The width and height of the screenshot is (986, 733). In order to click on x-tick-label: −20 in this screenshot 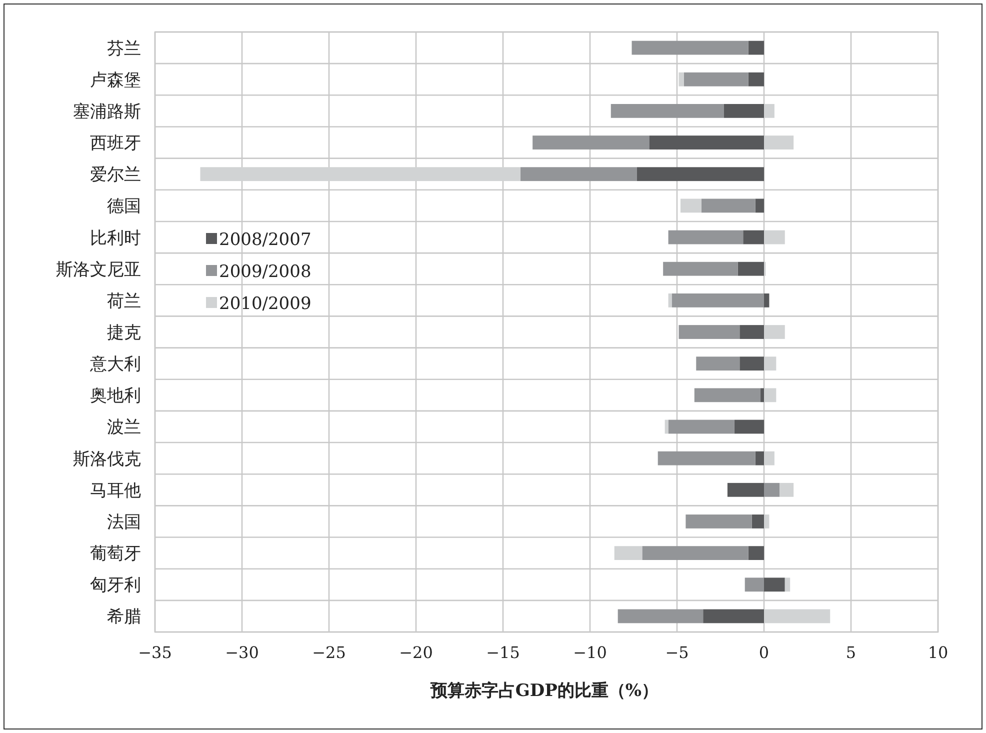, I will do `click(416, 652)`.